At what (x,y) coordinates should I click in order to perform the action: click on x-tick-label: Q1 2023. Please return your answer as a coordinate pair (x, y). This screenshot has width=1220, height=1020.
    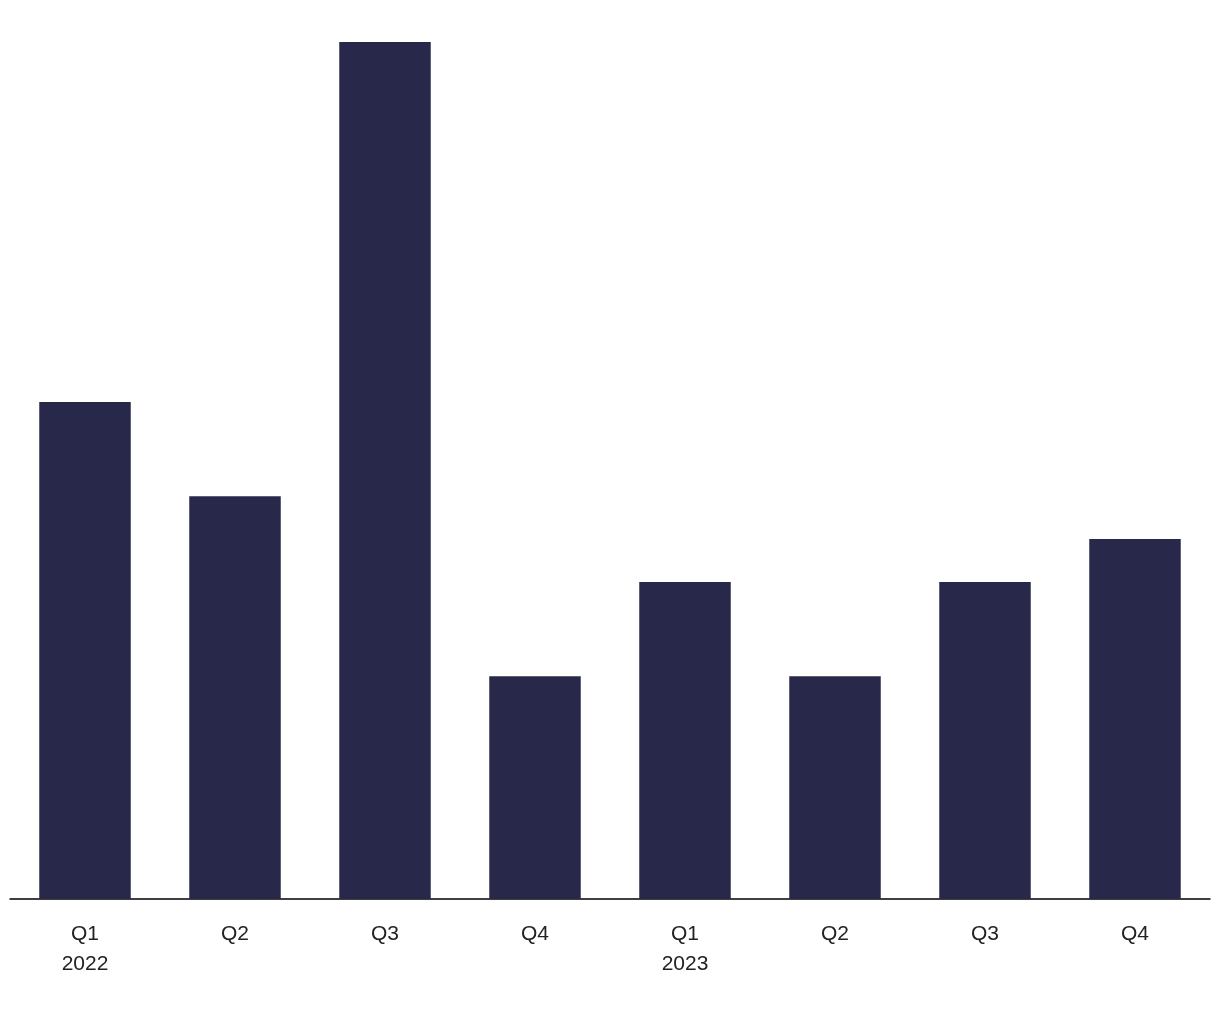
    Looking at the image, I should click on (685, 947).